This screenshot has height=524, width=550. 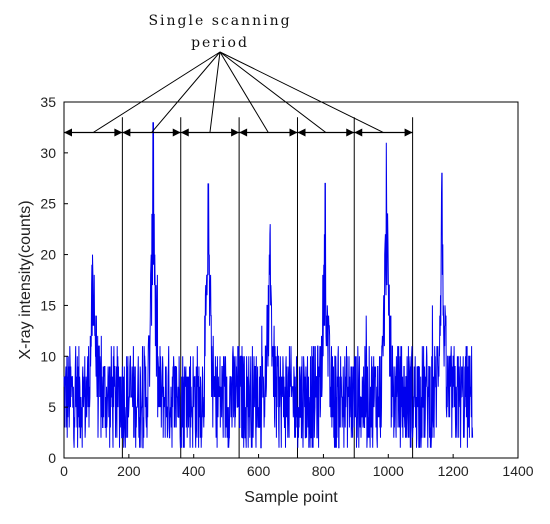 What do you see at coordinates (517, 471) in the screenshot?
I see `x-tick-label: 1400` at bounding box center [517, 471].